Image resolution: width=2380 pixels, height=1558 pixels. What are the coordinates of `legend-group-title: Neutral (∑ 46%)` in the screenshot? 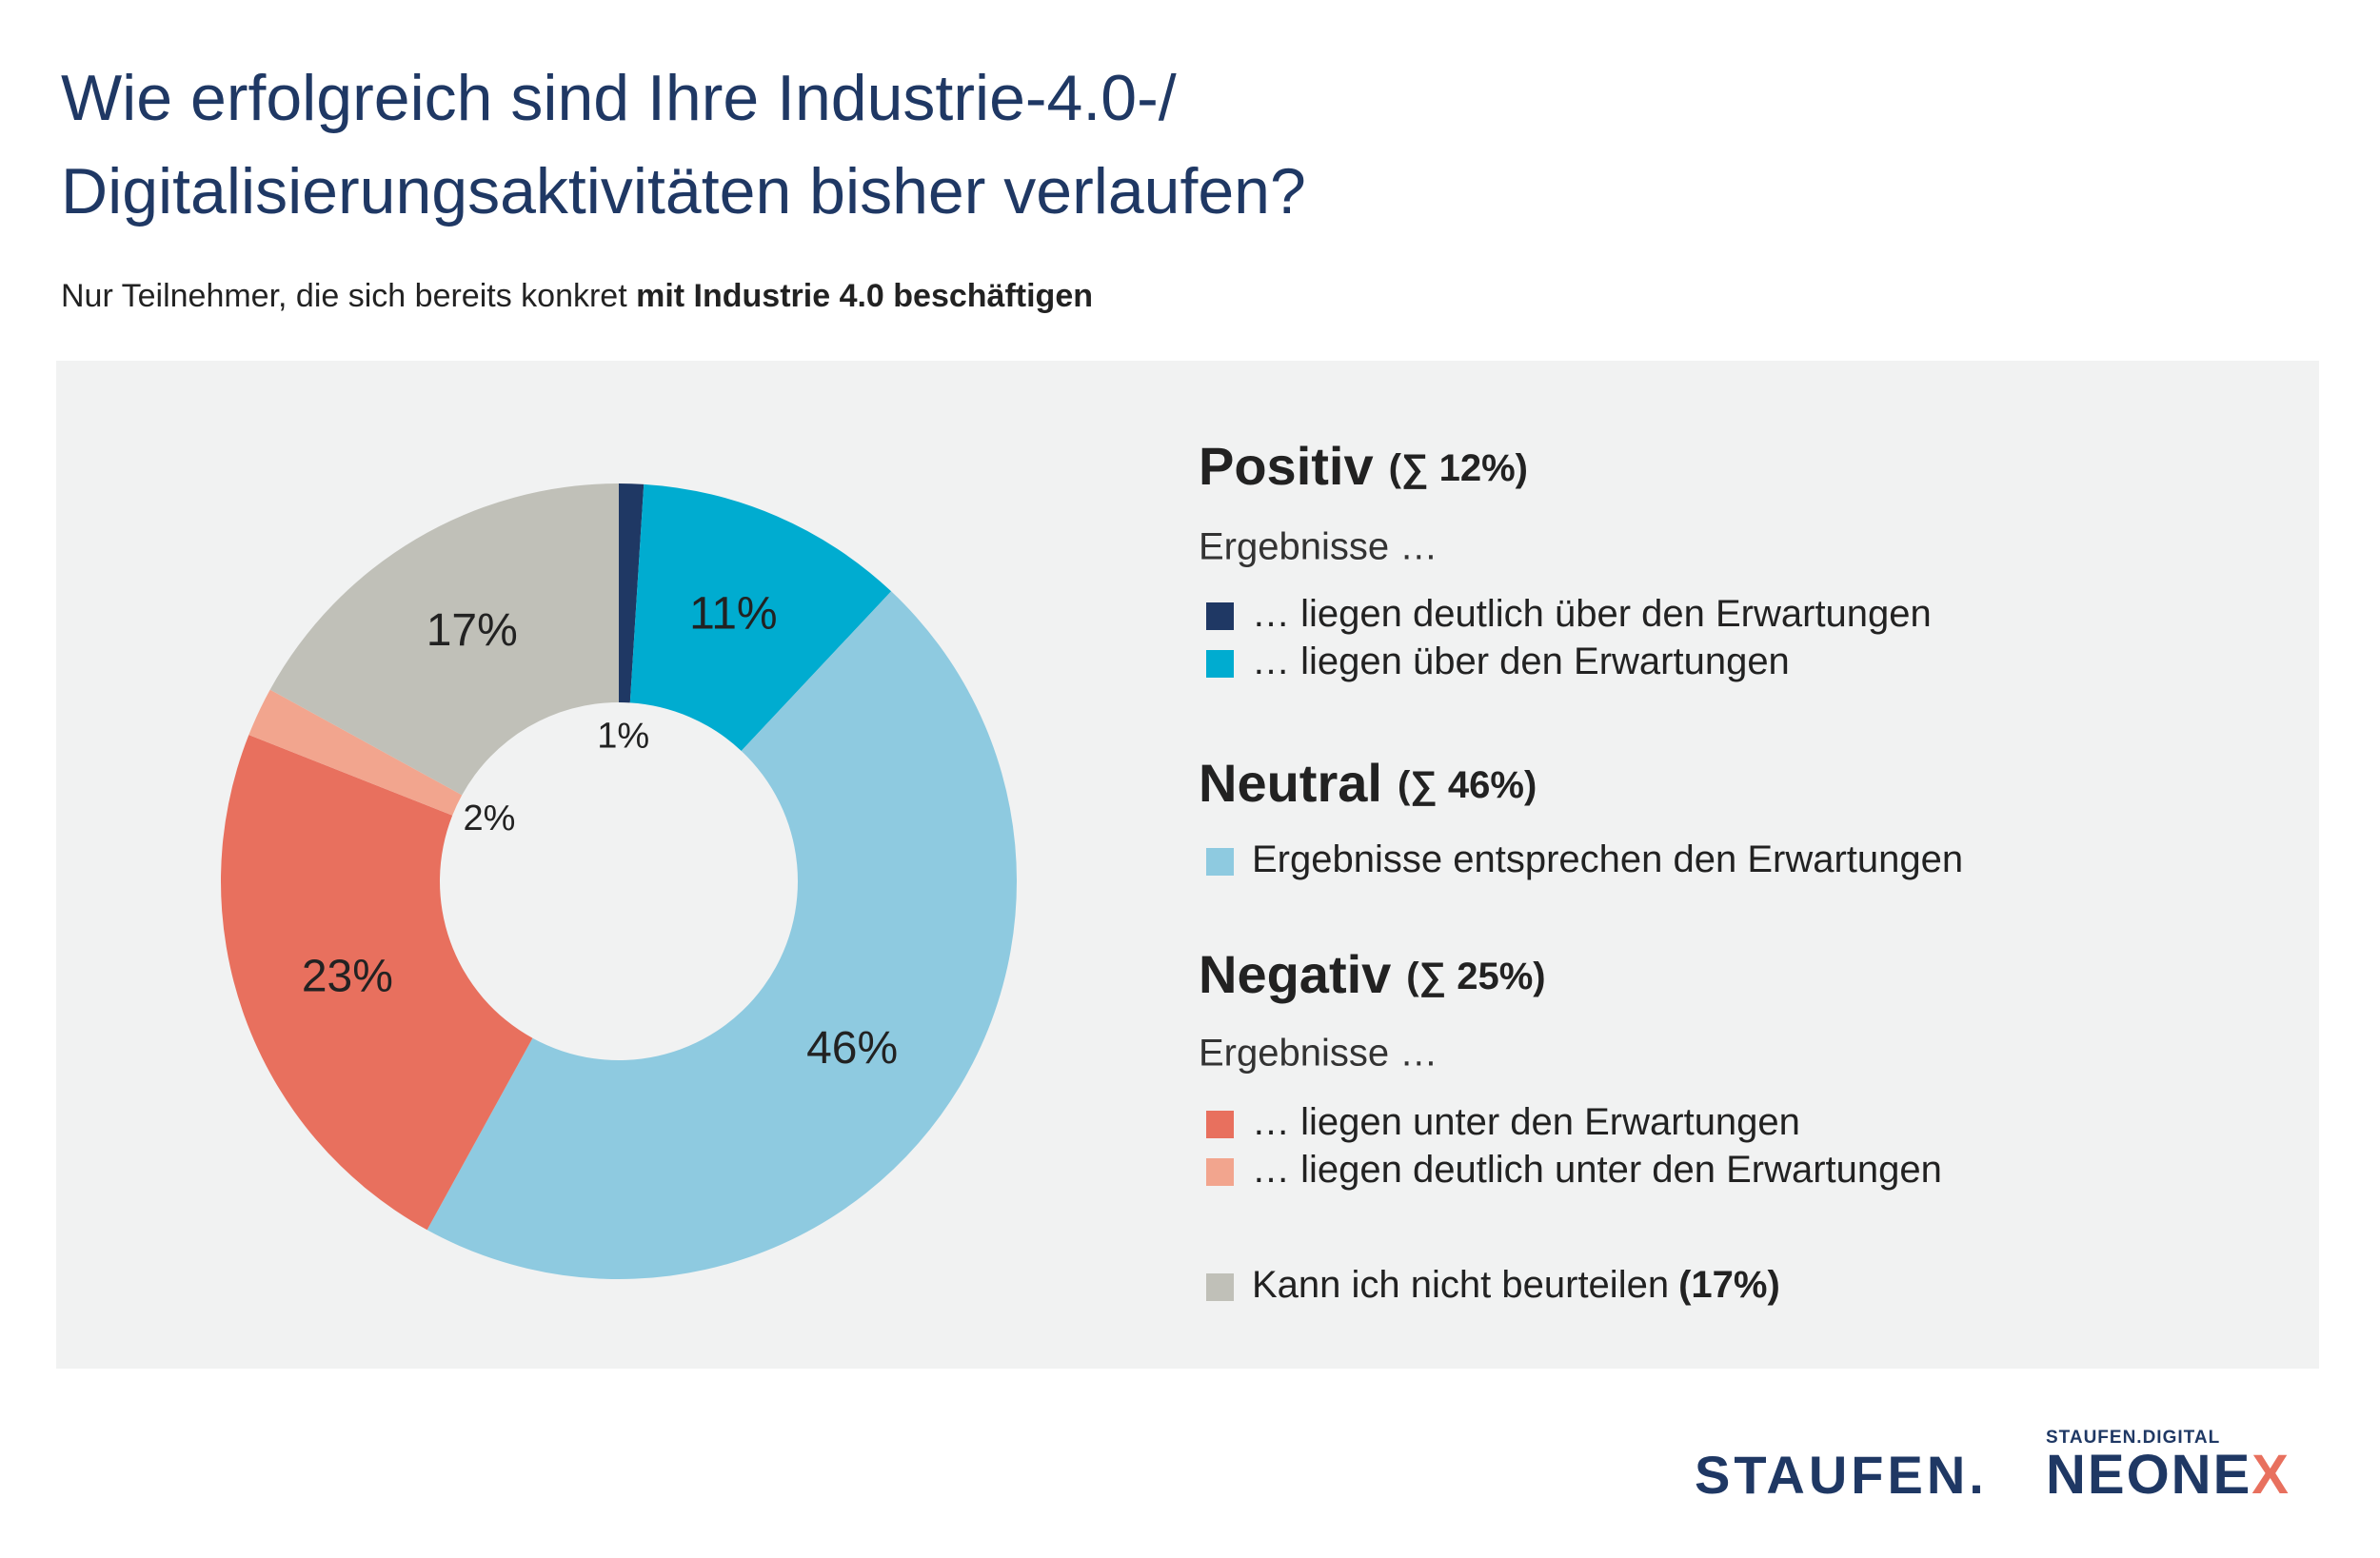 It's located at (1368, 783).